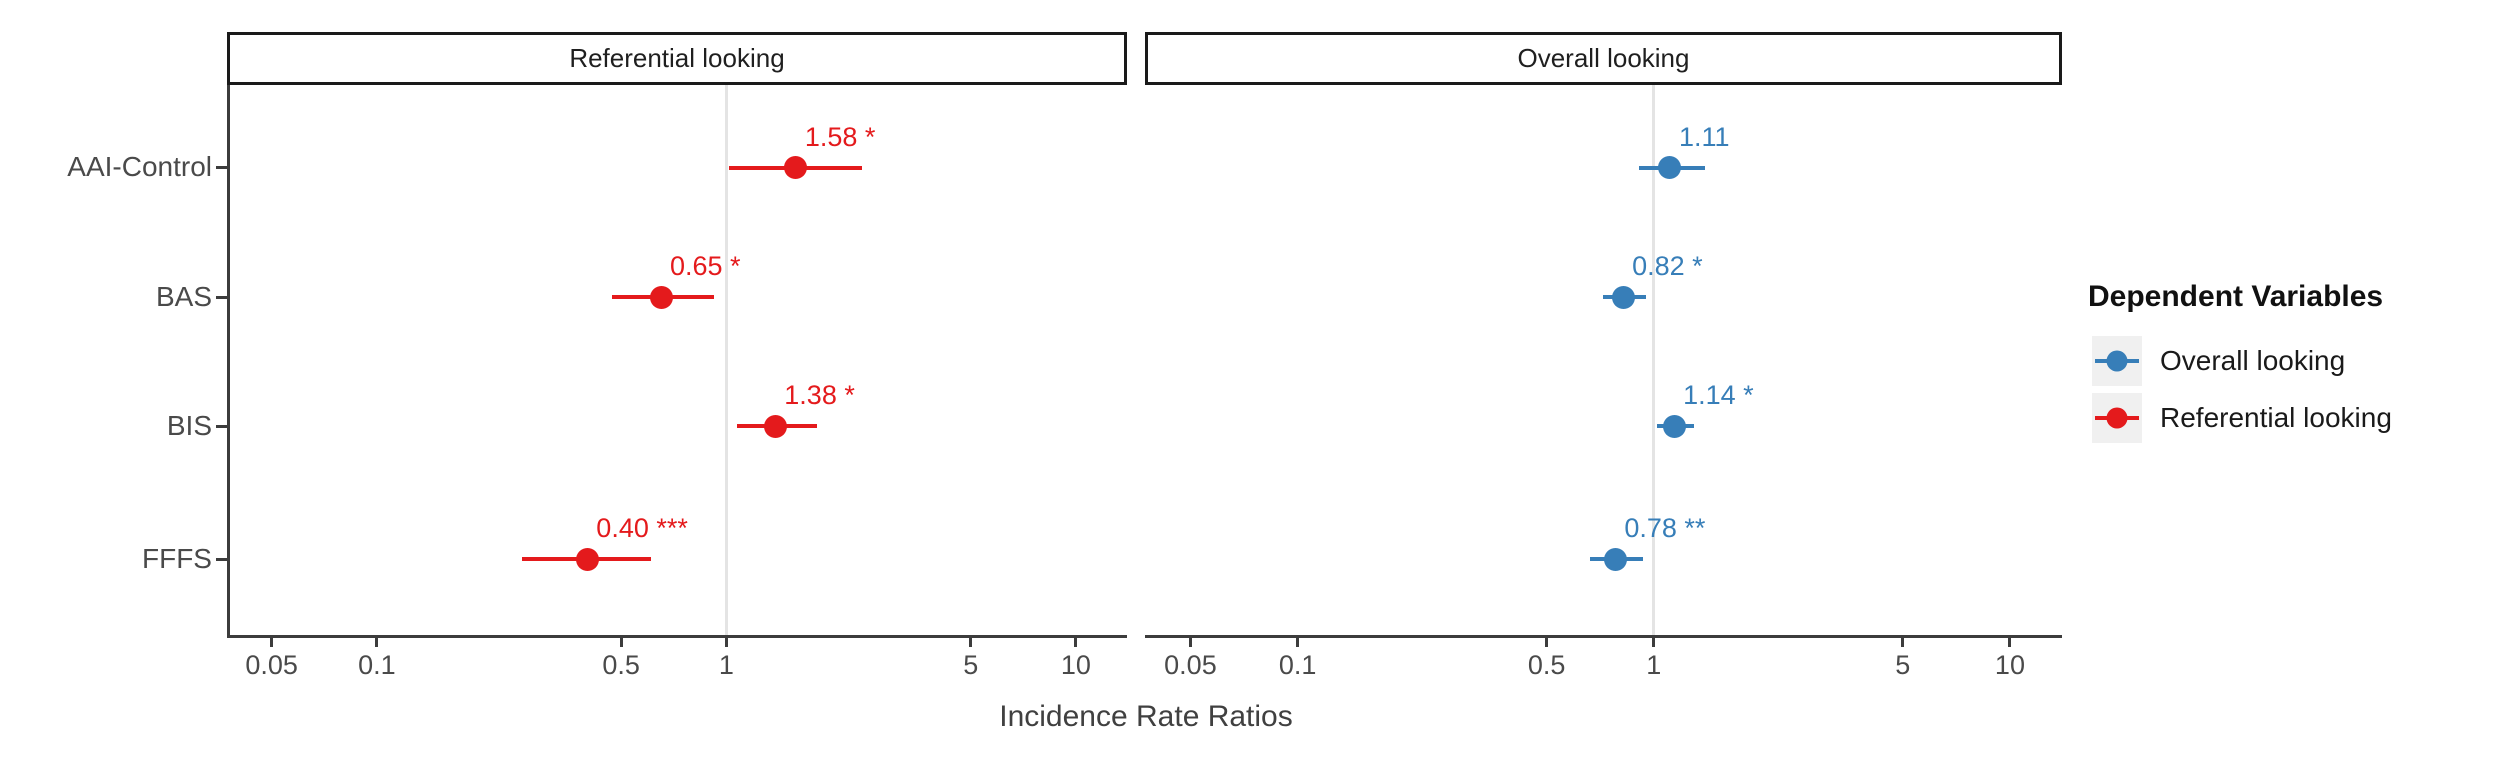 This screenshot has height=765, width=2498. I want to click on value-label: 1.11, so click(1704, 136).